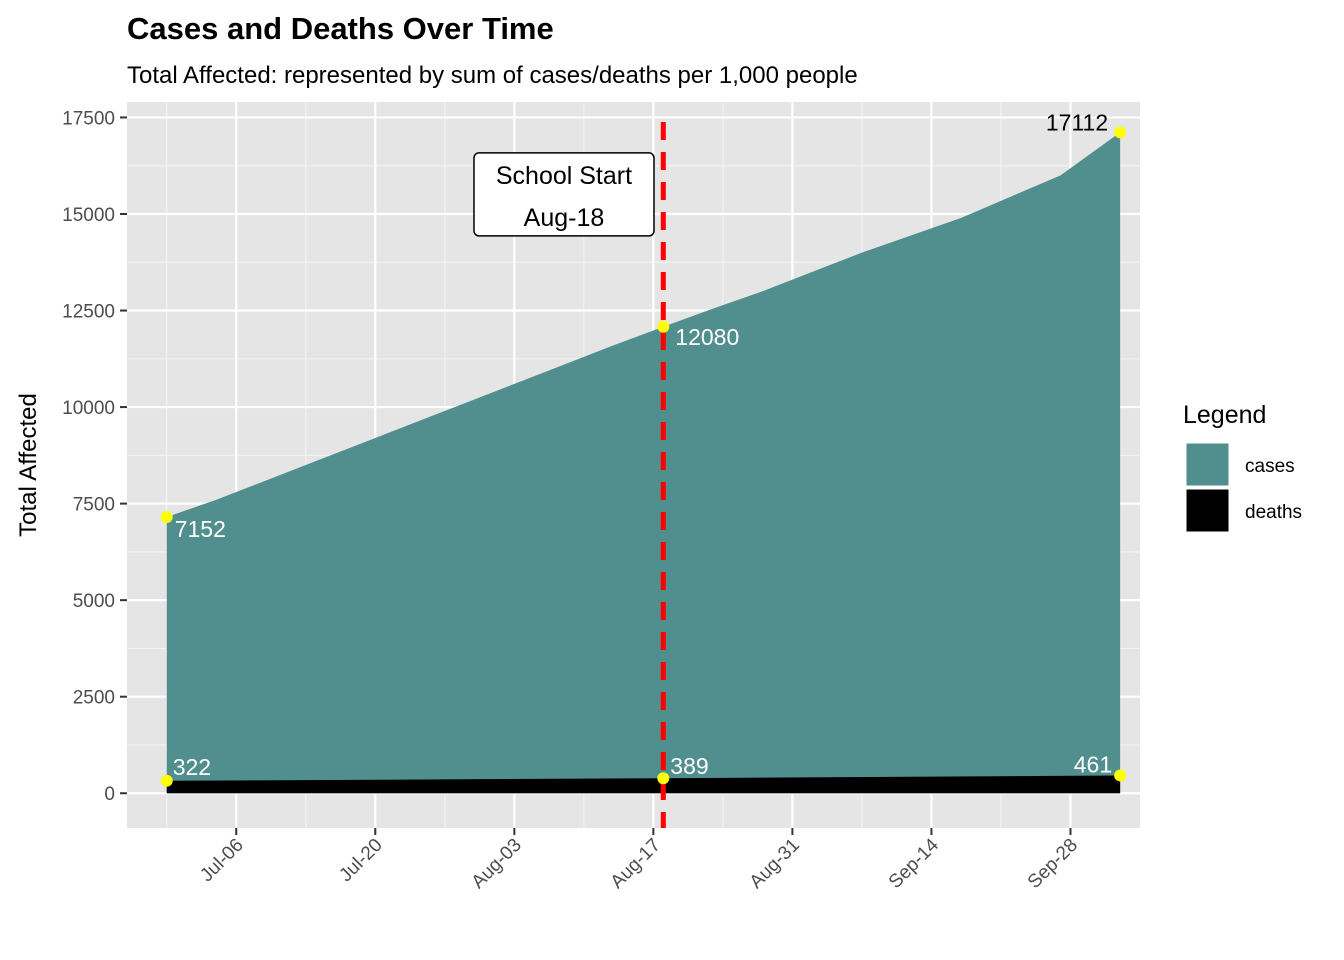  What do you see at coordinates (775, 864) in the screenshot?
I see `x-tick-label: Aug-31` at bounding box center [775, 864].